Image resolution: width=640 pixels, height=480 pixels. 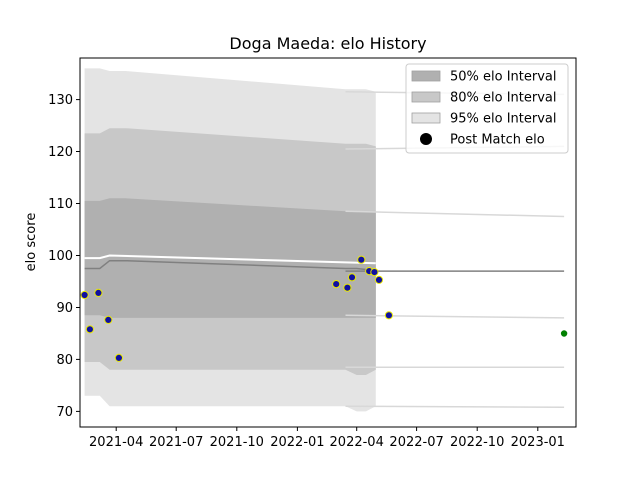 I want to click on legend-label: 80% elo Interval, so click(x=503, y=98).